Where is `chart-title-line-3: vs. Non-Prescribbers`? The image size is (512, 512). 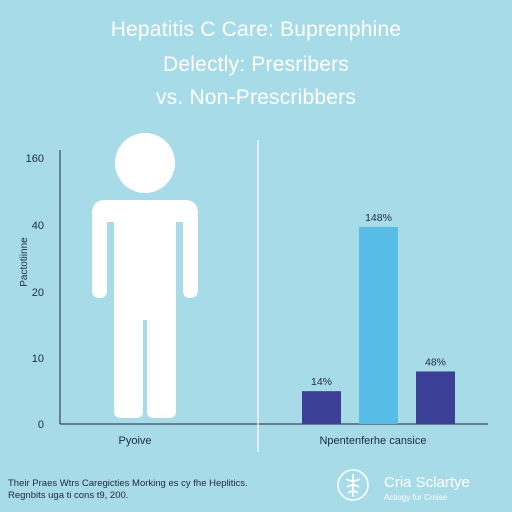 chart-title-line-3: vs. Non-Prescribbers is located at coordinates (256, 97).